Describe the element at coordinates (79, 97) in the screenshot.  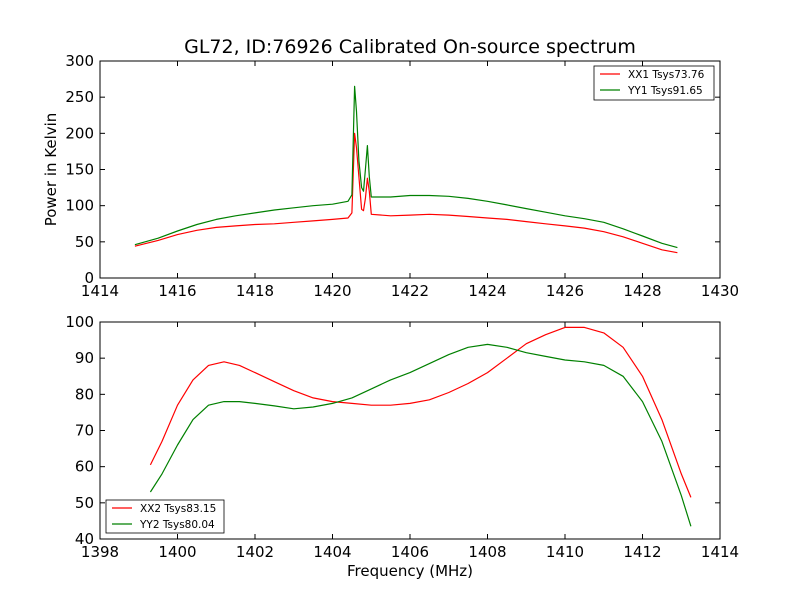
I see `y-tick-label: 250` at that location.